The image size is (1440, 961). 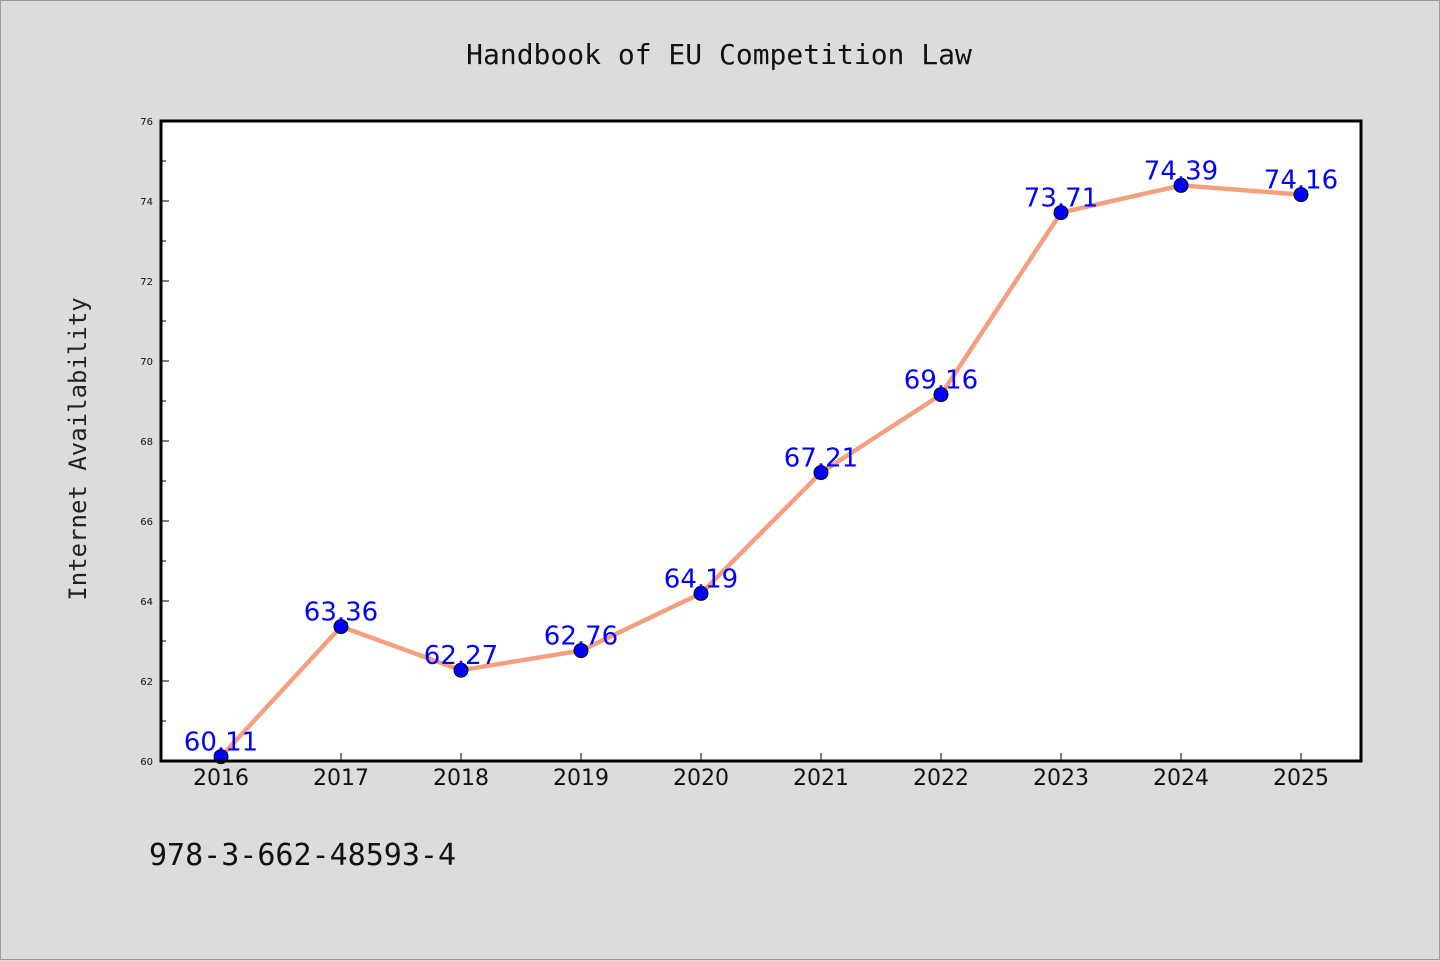 What do you see at coordinates (461, 778) in the screenshot?
I see `x-tick-label: 2018` at bounding box center [461, 778].